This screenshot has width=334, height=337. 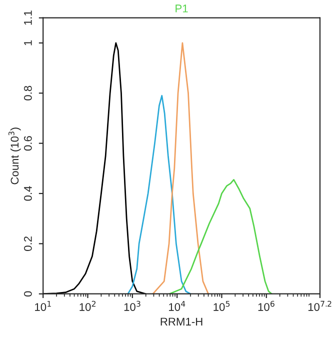 I want to click on y-tick-label: 1.1, so click(x=28, y=17).